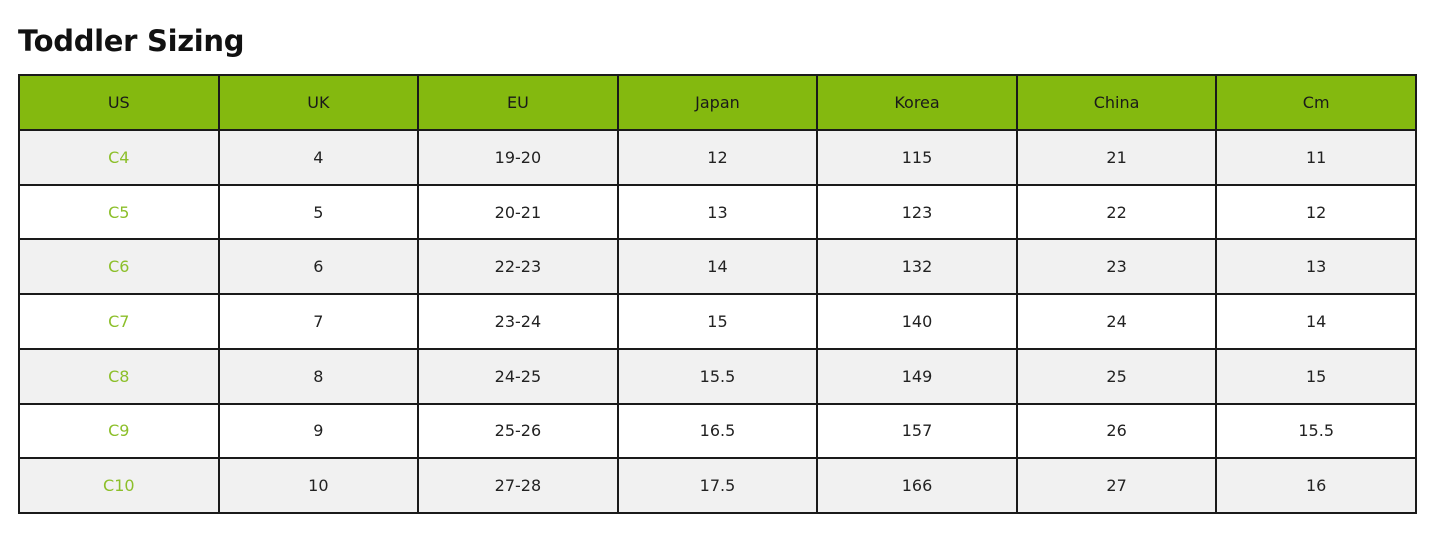 The width and height of the screenshot is (1445, 535). Describe the element at coordinates (1116, 376) in the screenshot. I see `cell-china: 25` at that location.